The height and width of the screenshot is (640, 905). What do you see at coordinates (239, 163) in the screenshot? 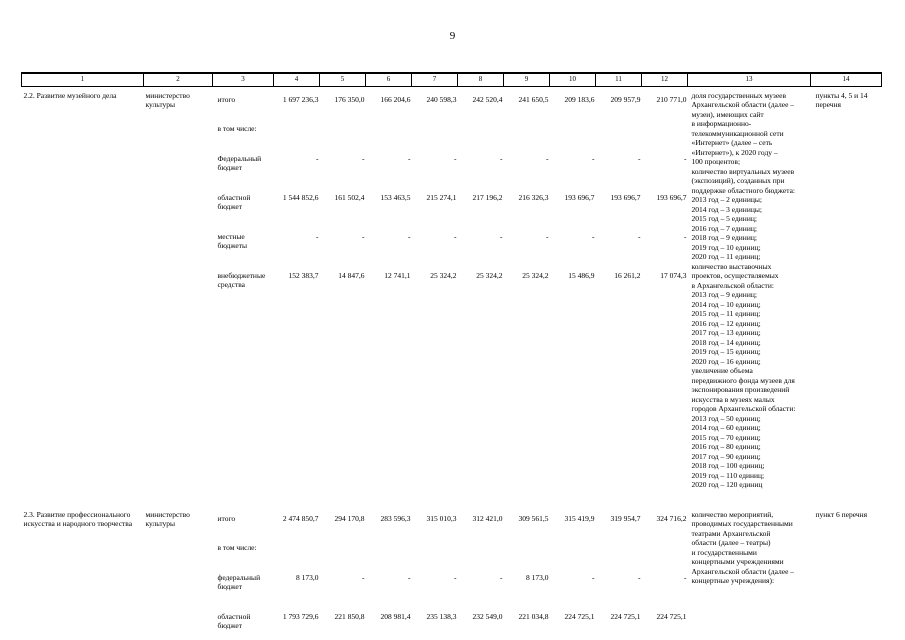
I see `funding-source-label: Федеральный бюджет` at bounding box center [239, 163].